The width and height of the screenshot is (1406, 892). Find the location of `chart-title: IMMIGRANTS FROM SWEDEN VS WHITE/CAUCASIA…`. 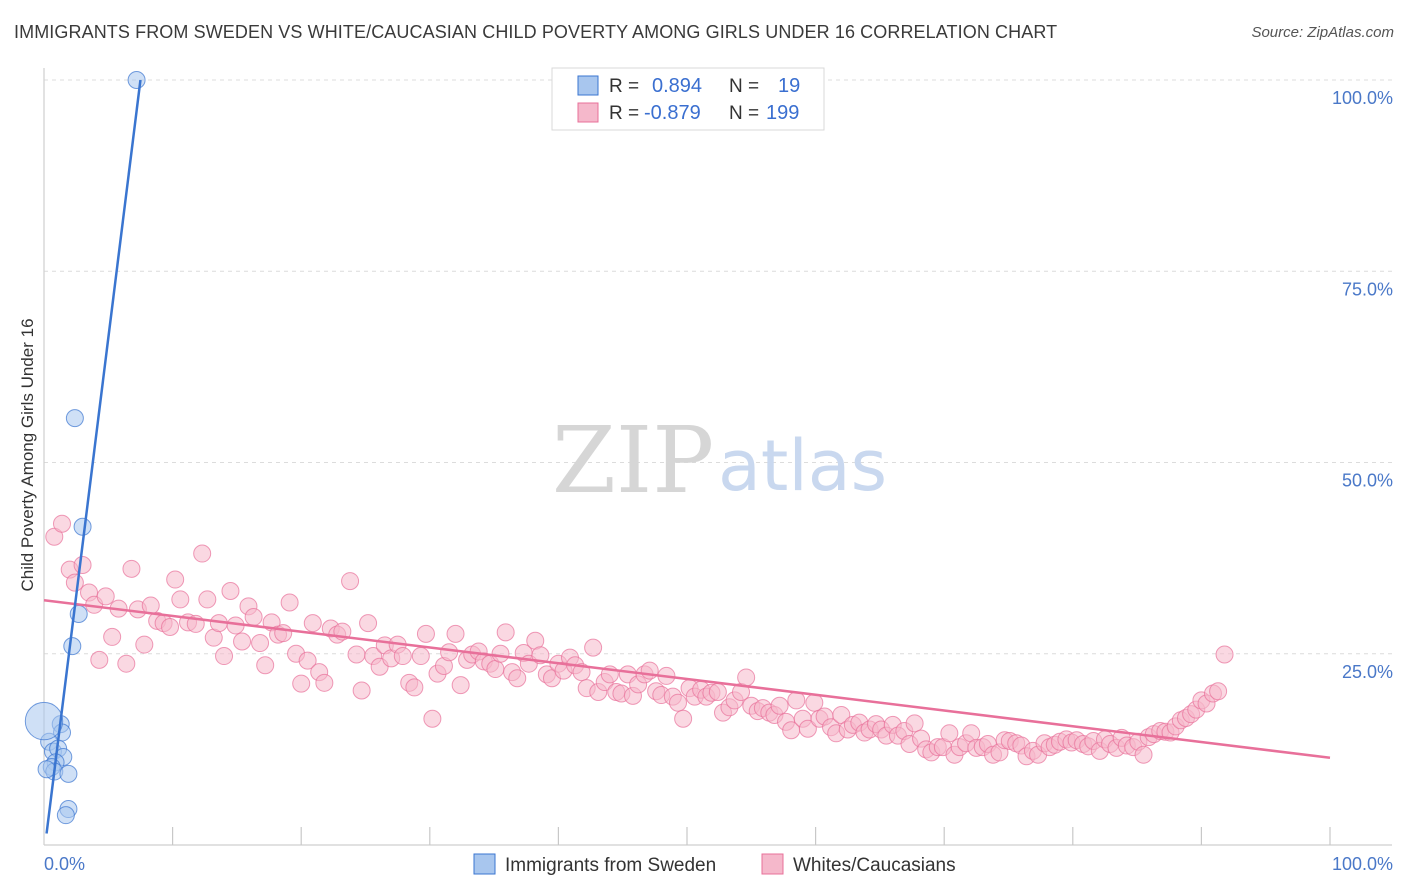

chart-title: IMMIGRANTS FROM SWEDEN VS WHITE/CAUCASIA… is located at coordinates (536, 32).